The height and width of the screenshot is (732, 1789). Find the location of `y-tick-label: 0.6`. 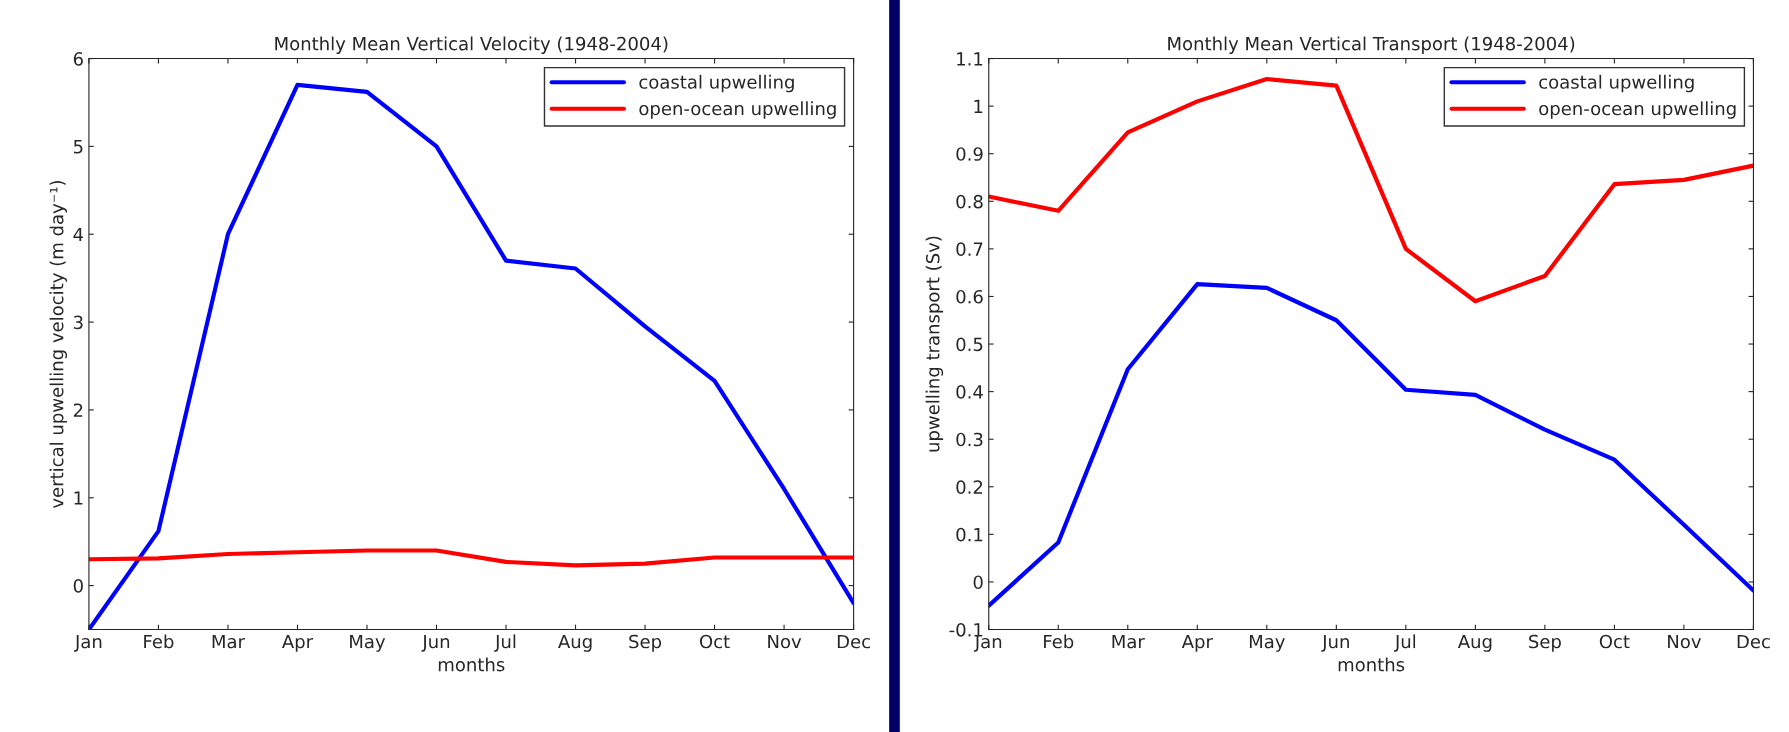

y-tick-label: 0.6 is located at coordinates (969, 296).